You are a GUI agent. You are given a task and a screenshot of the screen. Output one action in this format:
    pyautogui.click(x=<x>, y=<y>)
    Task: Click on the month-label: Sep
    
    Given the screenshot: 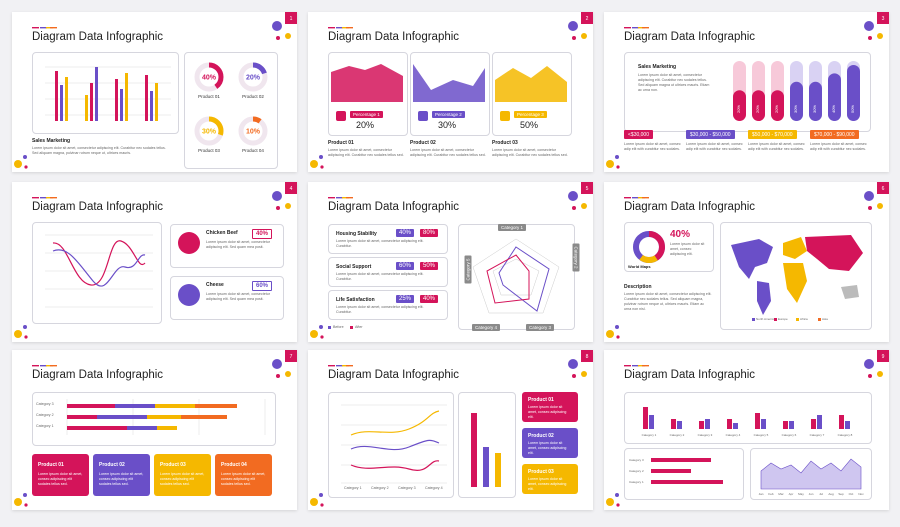 What is the action you would take?
    pyautogui.click(x=841, y=494)
    